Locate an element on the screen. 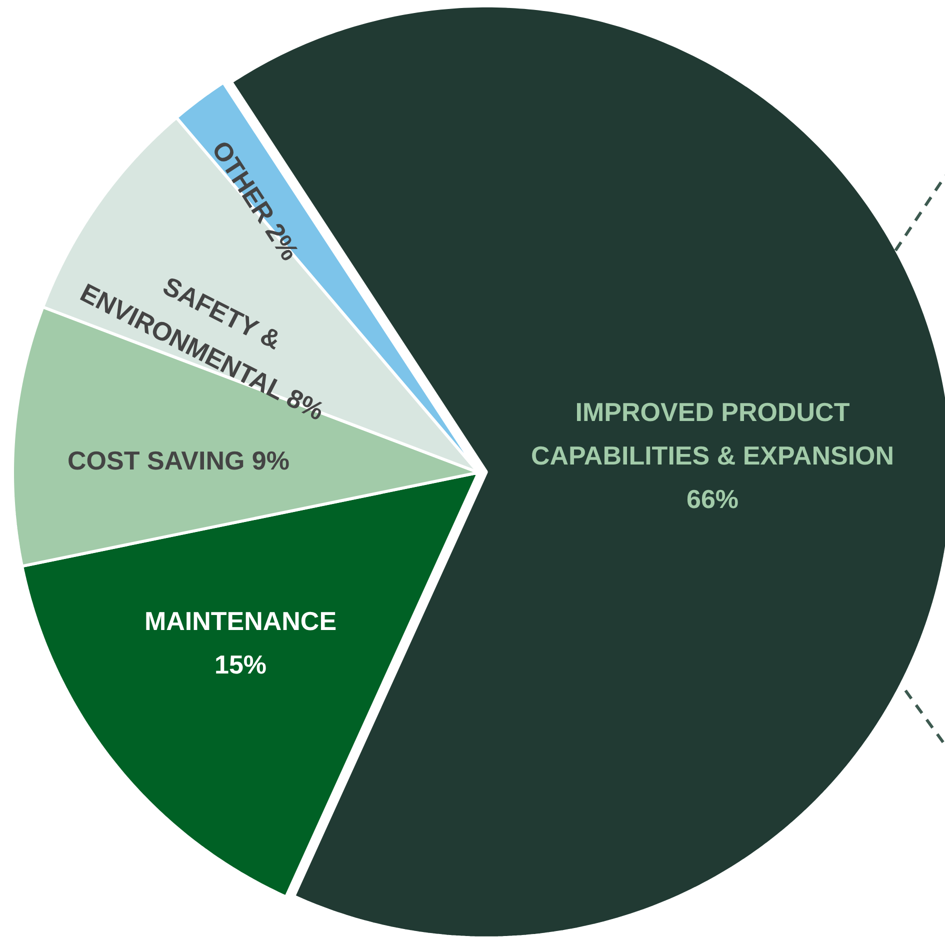 The height and width of the screenshot is (939, 945). data-label: 66% is located at coordinates (712, 499).